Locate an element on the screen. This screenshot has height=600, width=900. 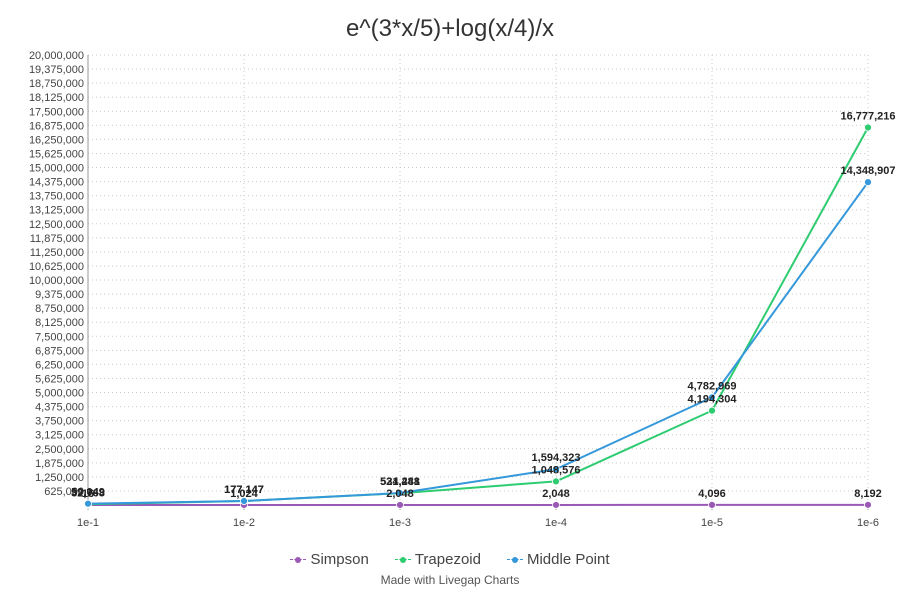
credit-text: Made with Livegap Charts is located at coordinates (450, 580).